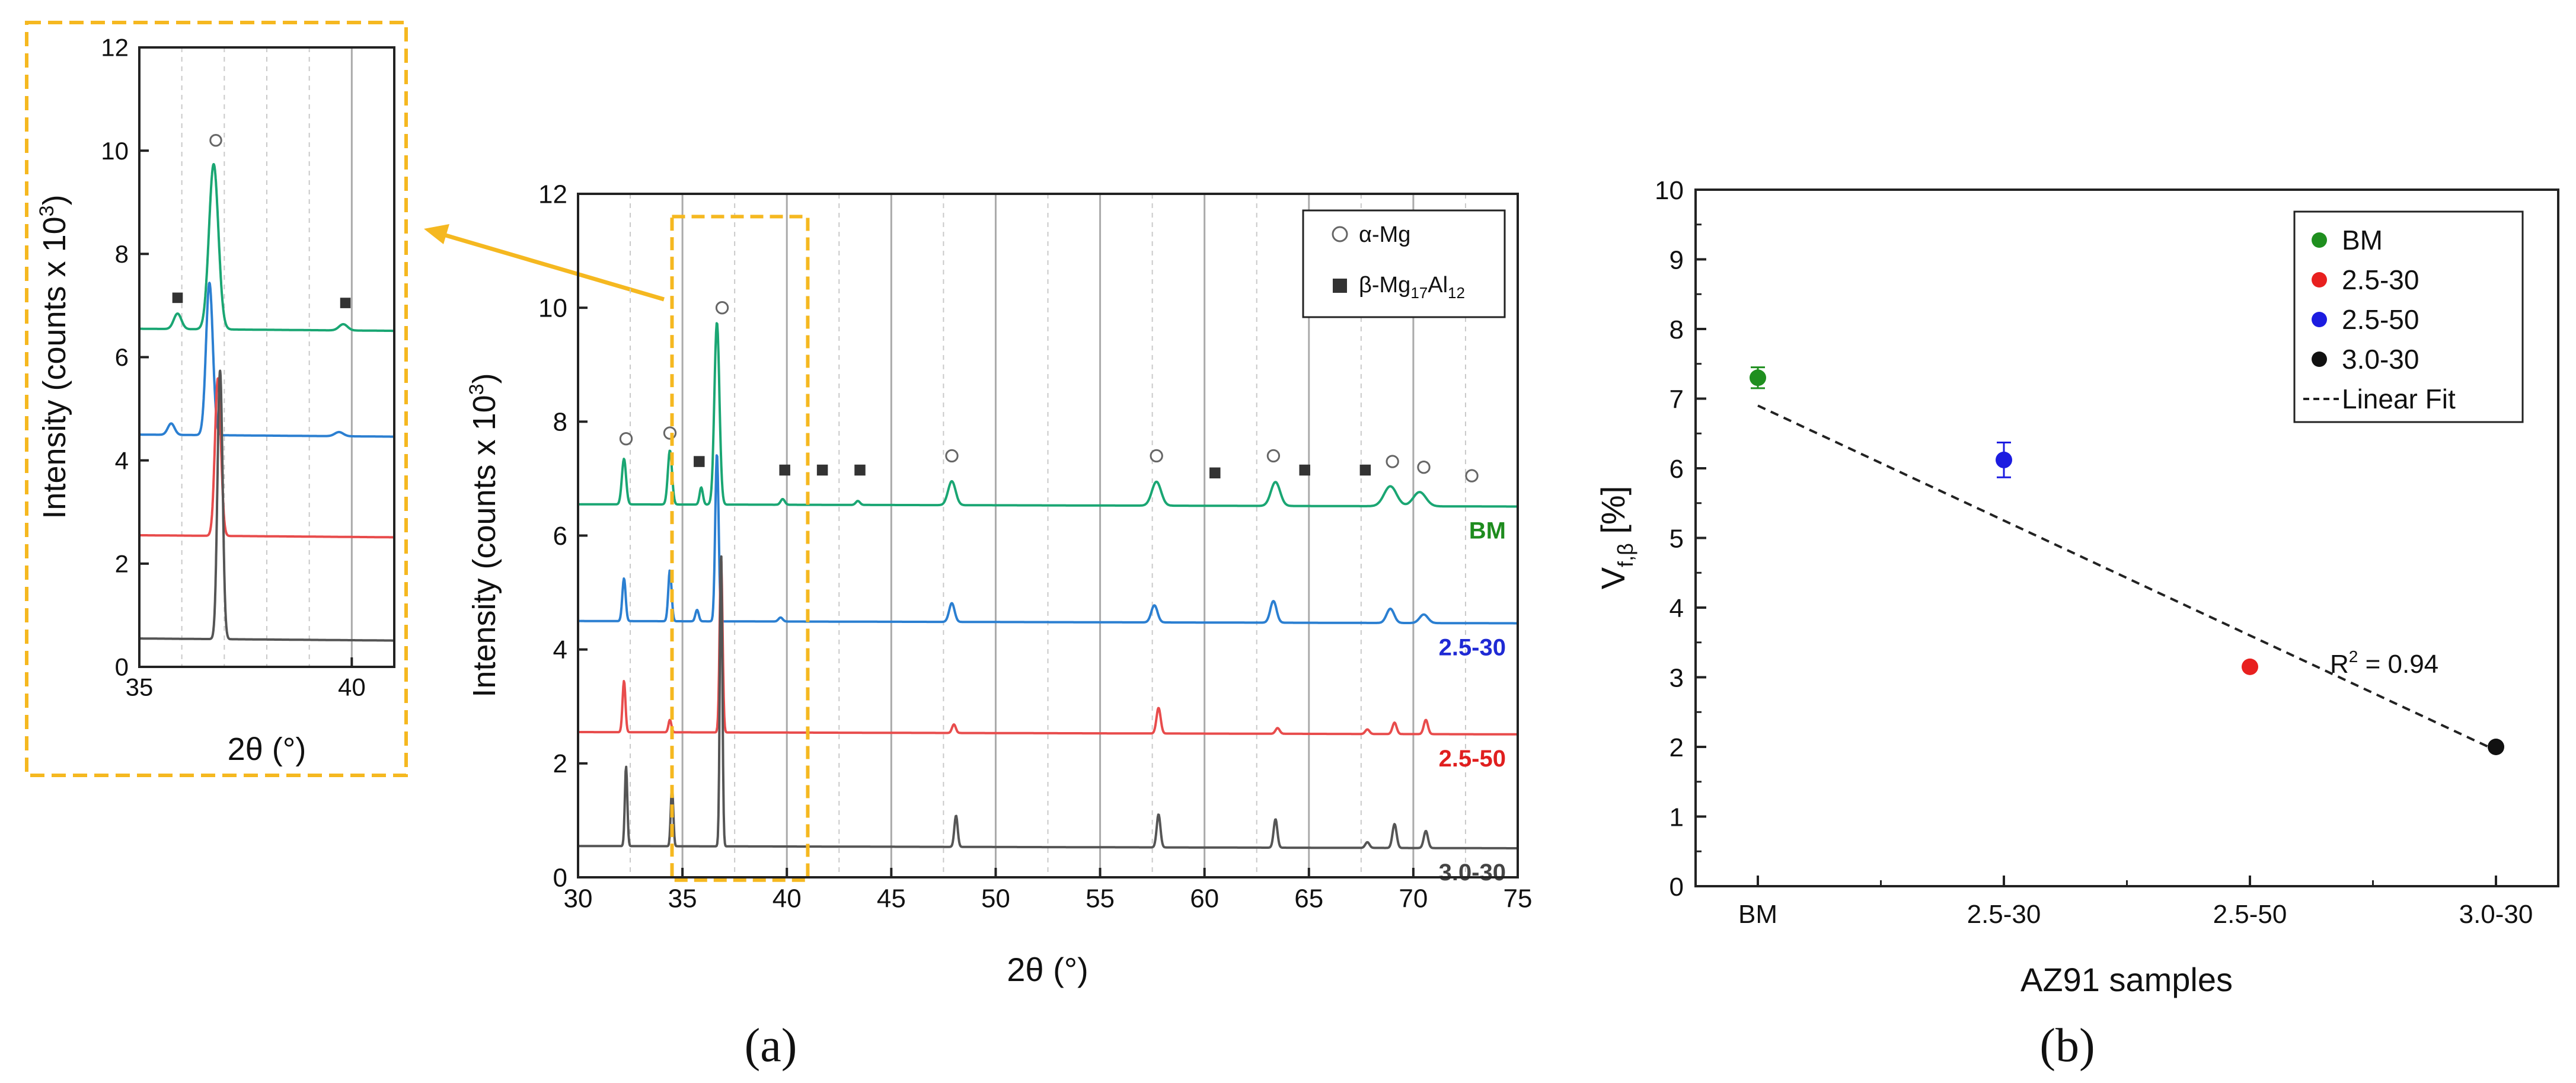 This screenshot has width=2576, height=1083. I want to click on x-tick-label: 45, so click(891, 899).